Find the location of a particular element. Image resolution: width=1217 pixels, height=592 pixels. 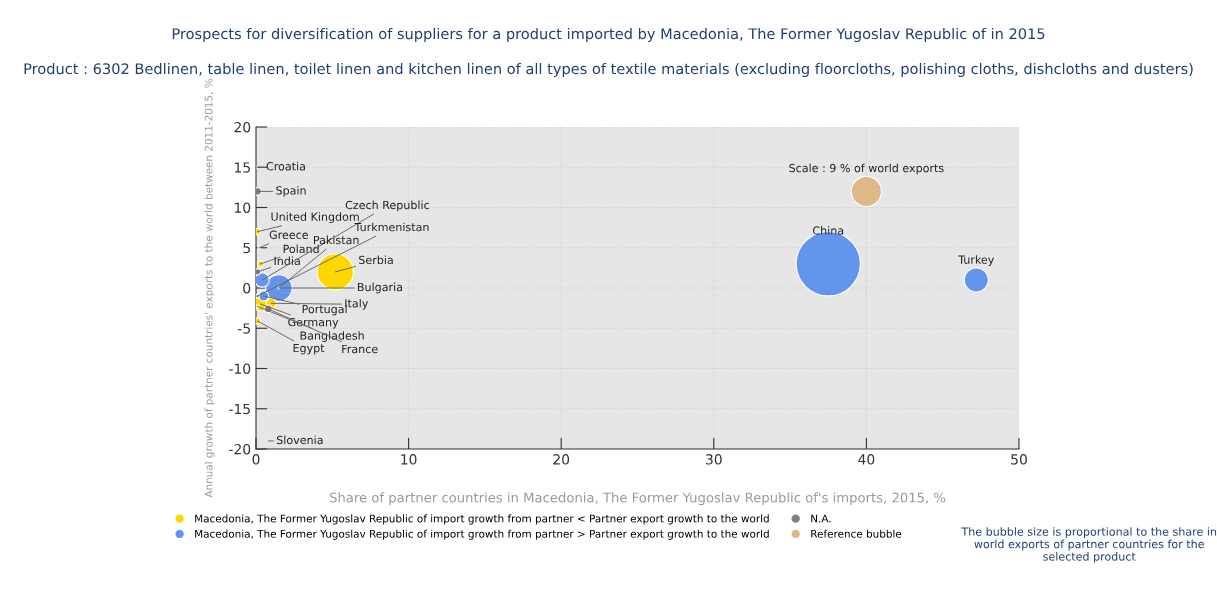

annotation: Italy is located at coordinates (357, 304).